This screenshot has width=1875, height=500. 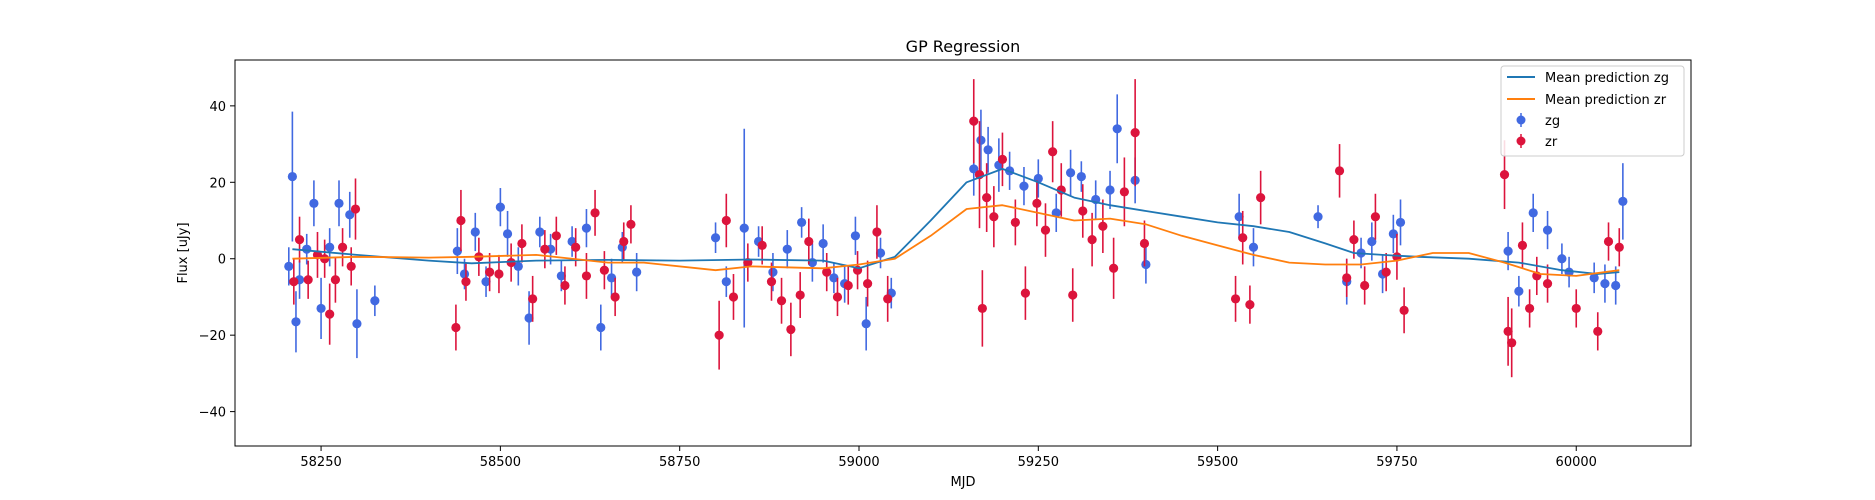 What do you see at coordinates (1521, 141) in the screenshot?
I see `legend-marker-zr` at bounding box center [1521, 141].